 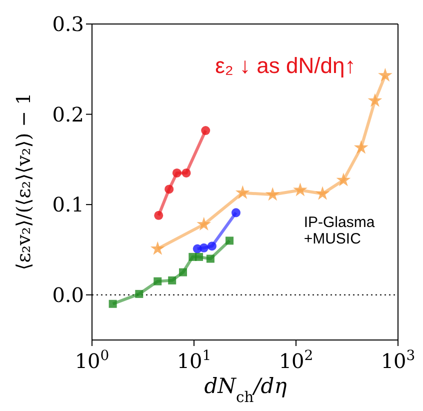 What do you see at coordinates (68, 24) in the screenshot?
I see `y-tick-label: 0.3` at bounding box center [68, 24].